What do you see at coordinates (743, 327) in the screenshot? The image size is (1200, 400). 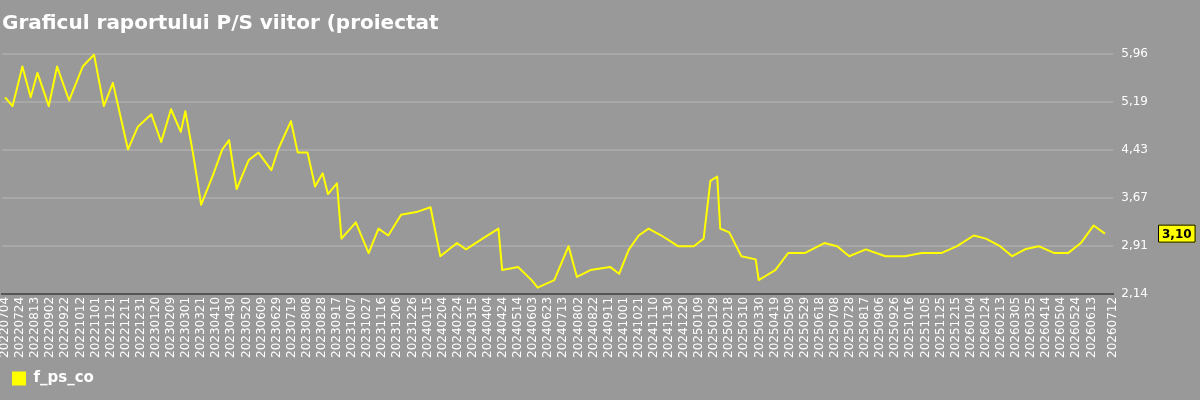 I see `x-tick-label: 20250310` at bounding box center [743, 327].